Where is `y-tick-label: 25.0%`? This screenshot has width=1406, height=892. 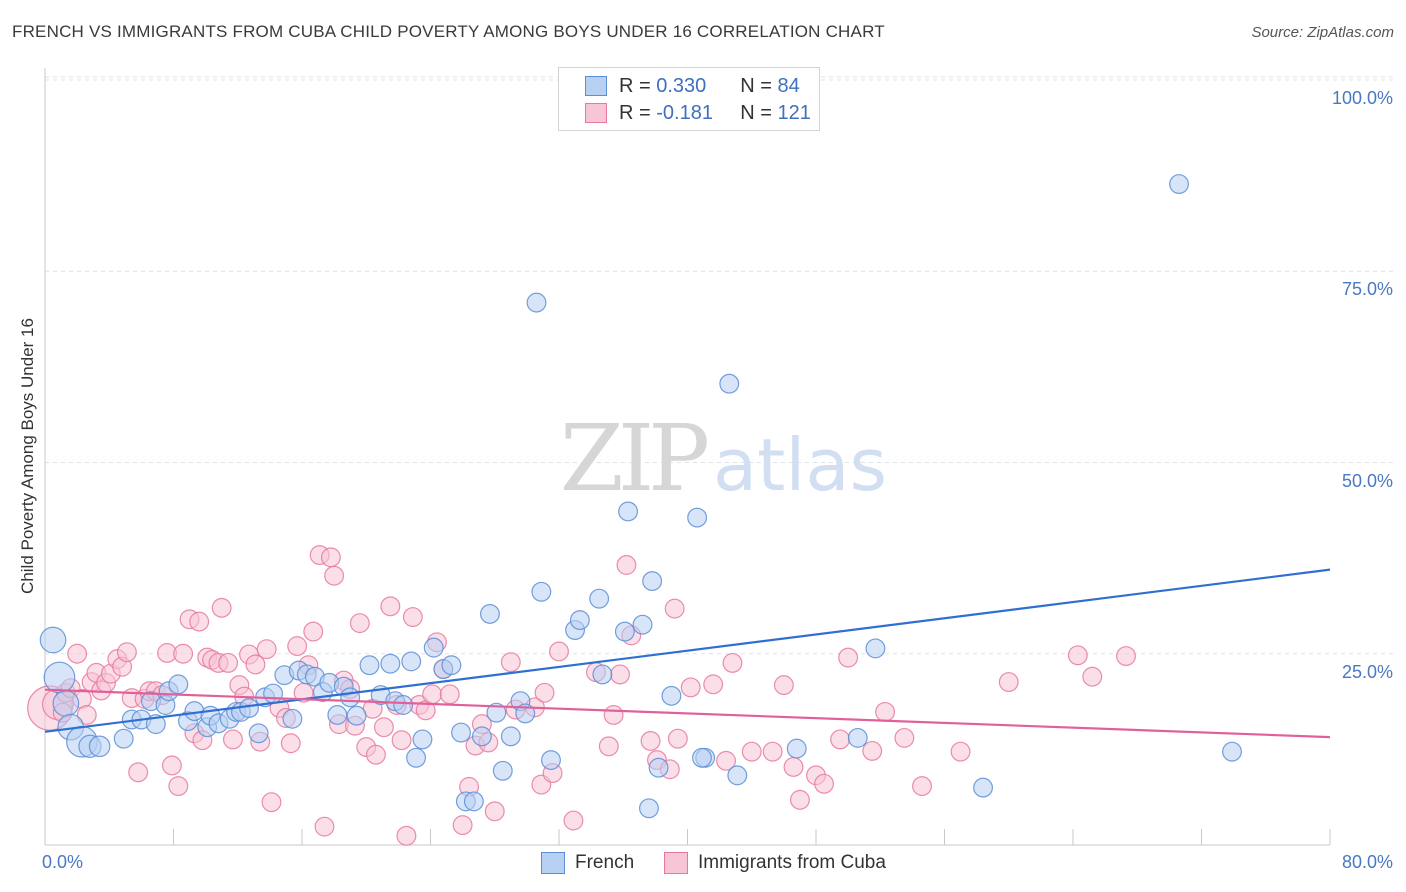 y-tick-label: 25.0% is located at coordinates (1367, 671).